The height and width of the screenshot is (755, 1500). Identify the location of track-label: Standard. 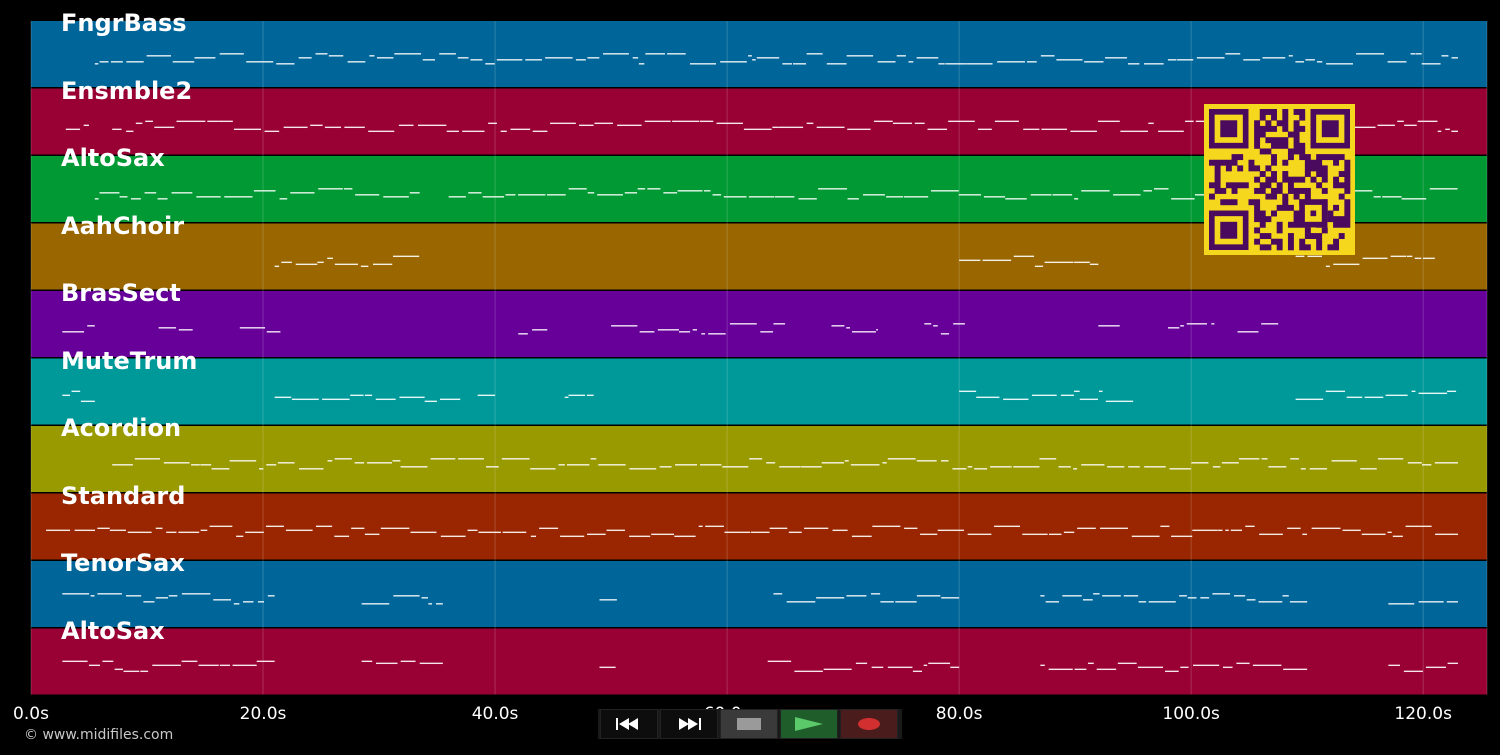
(123, 495).